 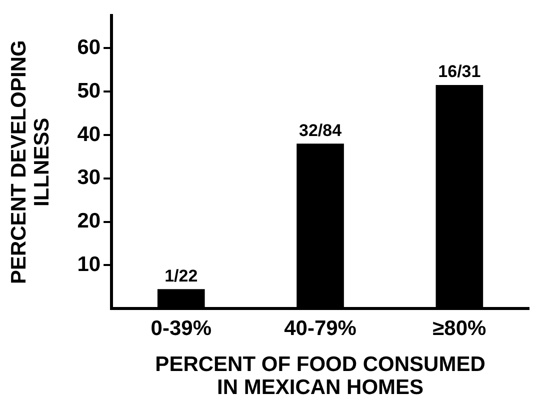 I want to click on y-tick-label: 50, so click(x=89, y=90).